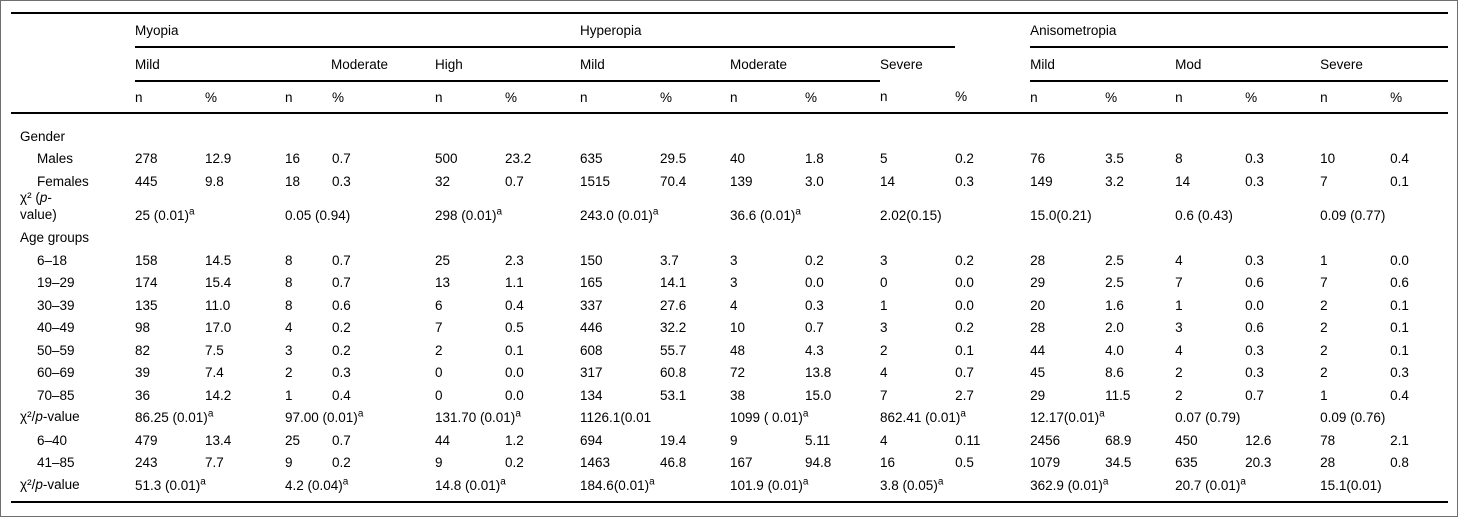 The height and width of the screenshot is (517, 1458). I want to click on row-label: 19–29, so click(56, 282).